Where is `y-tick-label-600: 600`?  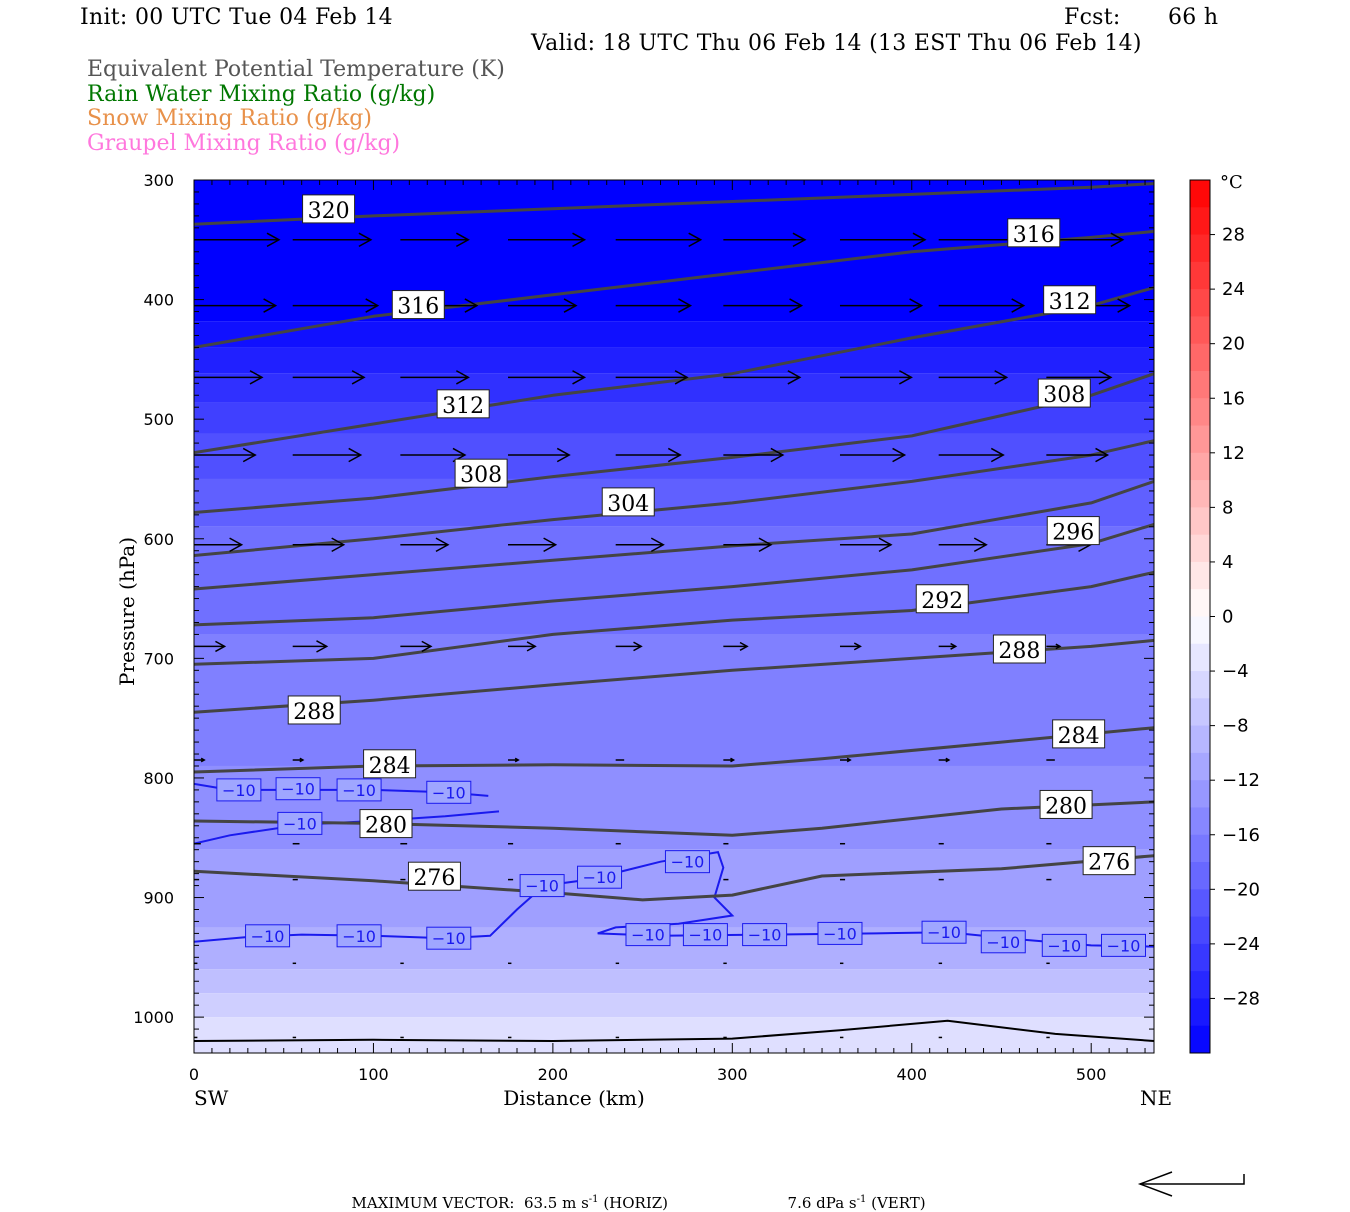
y-tick-label-600: 600 is located at coordinates (158, 539).